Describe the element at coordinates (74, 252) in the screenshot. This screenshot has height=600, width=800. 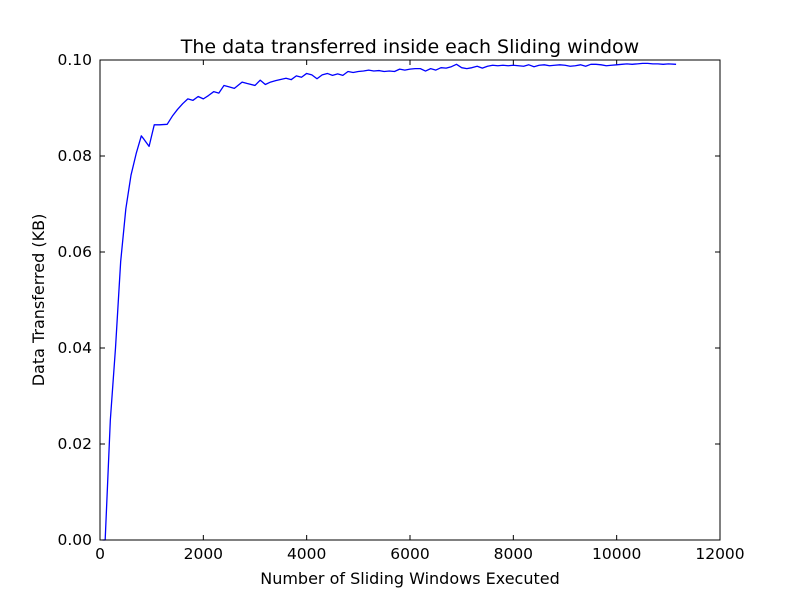
I see `y-tick-label: 0.06` at that location.